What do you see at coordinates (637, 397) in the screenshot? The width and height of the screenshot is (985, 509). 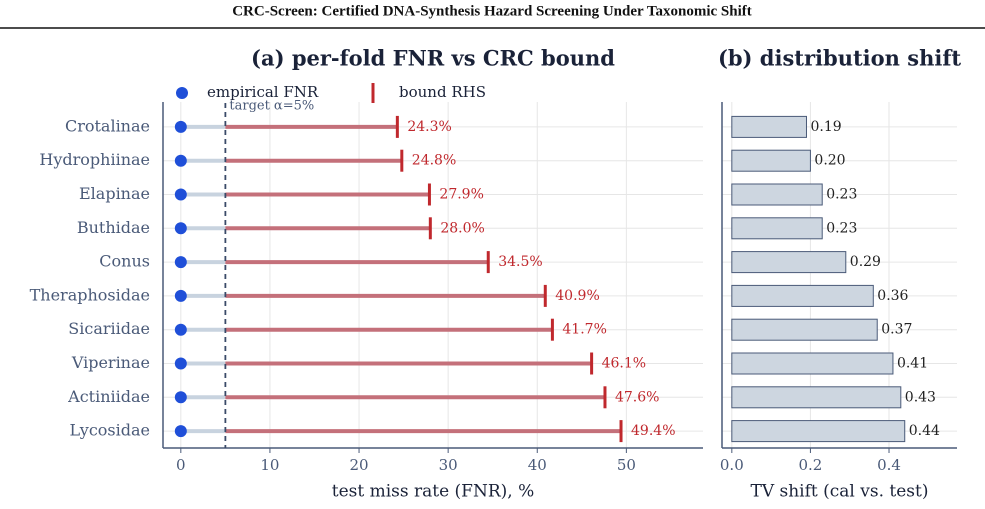 I see `value-label: 47.6%` at bounding box center [637, 397].